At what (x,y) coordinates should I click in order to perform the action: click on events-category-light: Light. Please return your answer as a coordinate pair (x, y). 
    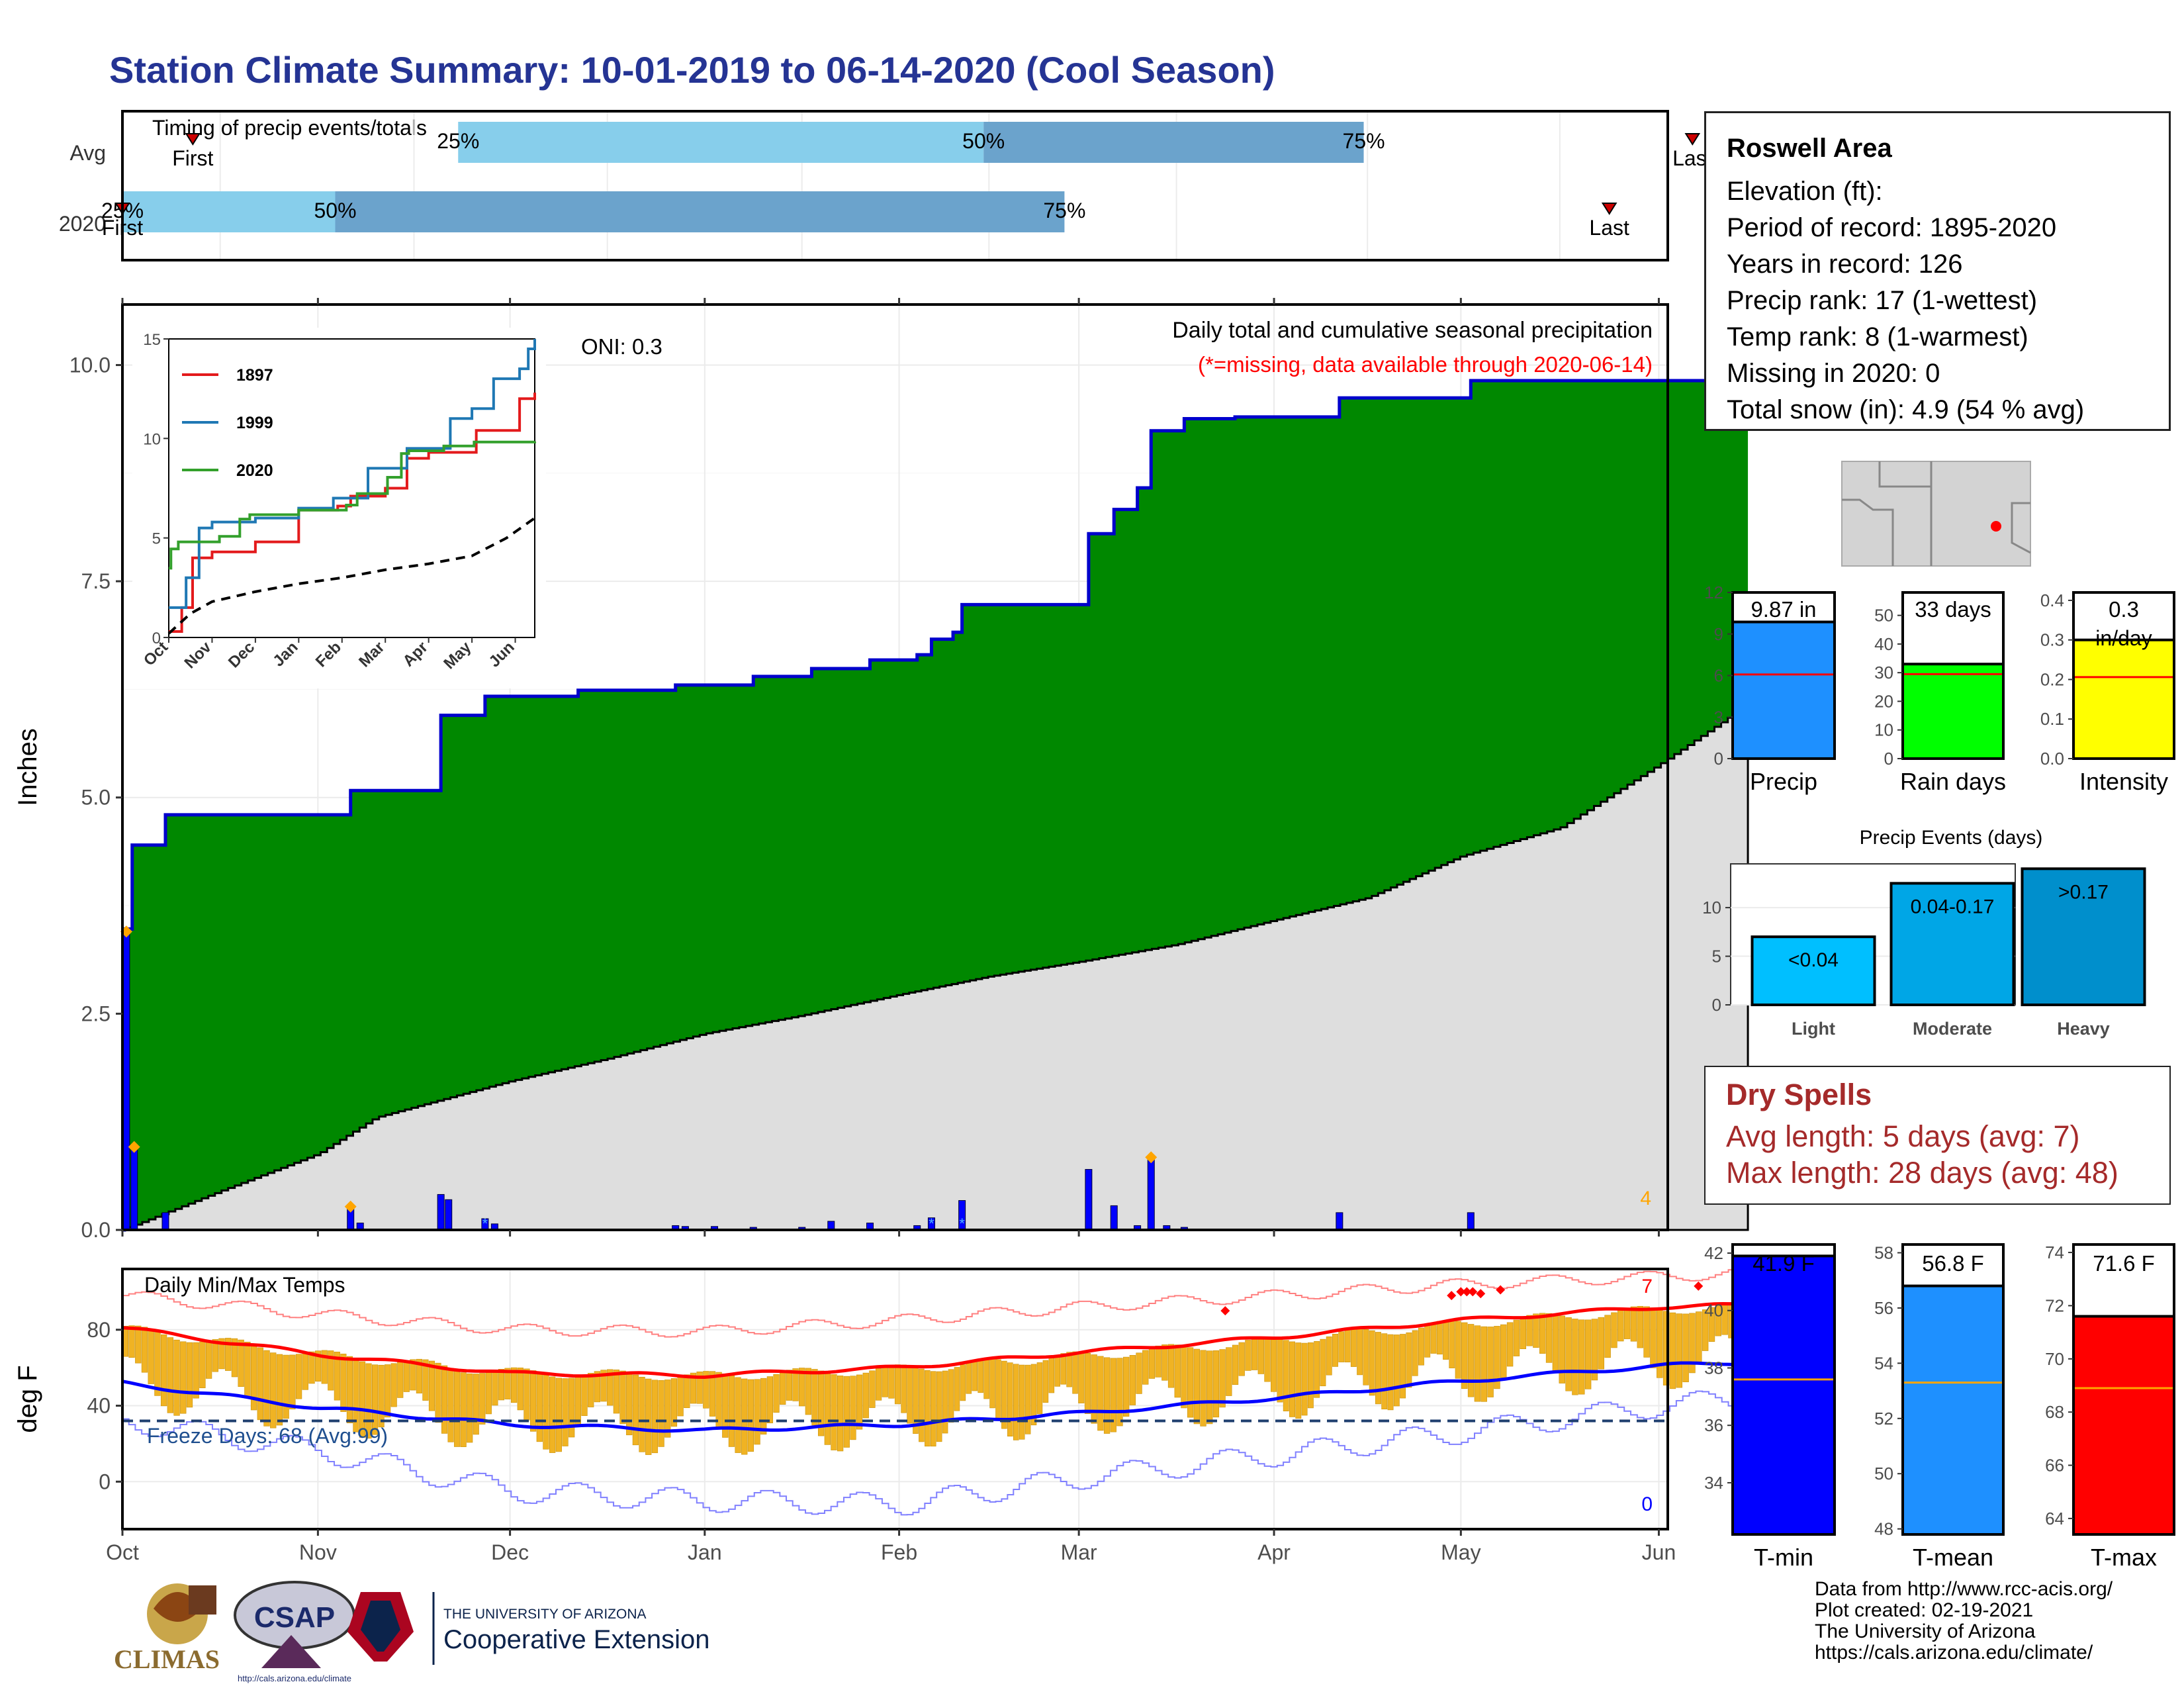
    Looking at the image, I should click on (1814, 1029).